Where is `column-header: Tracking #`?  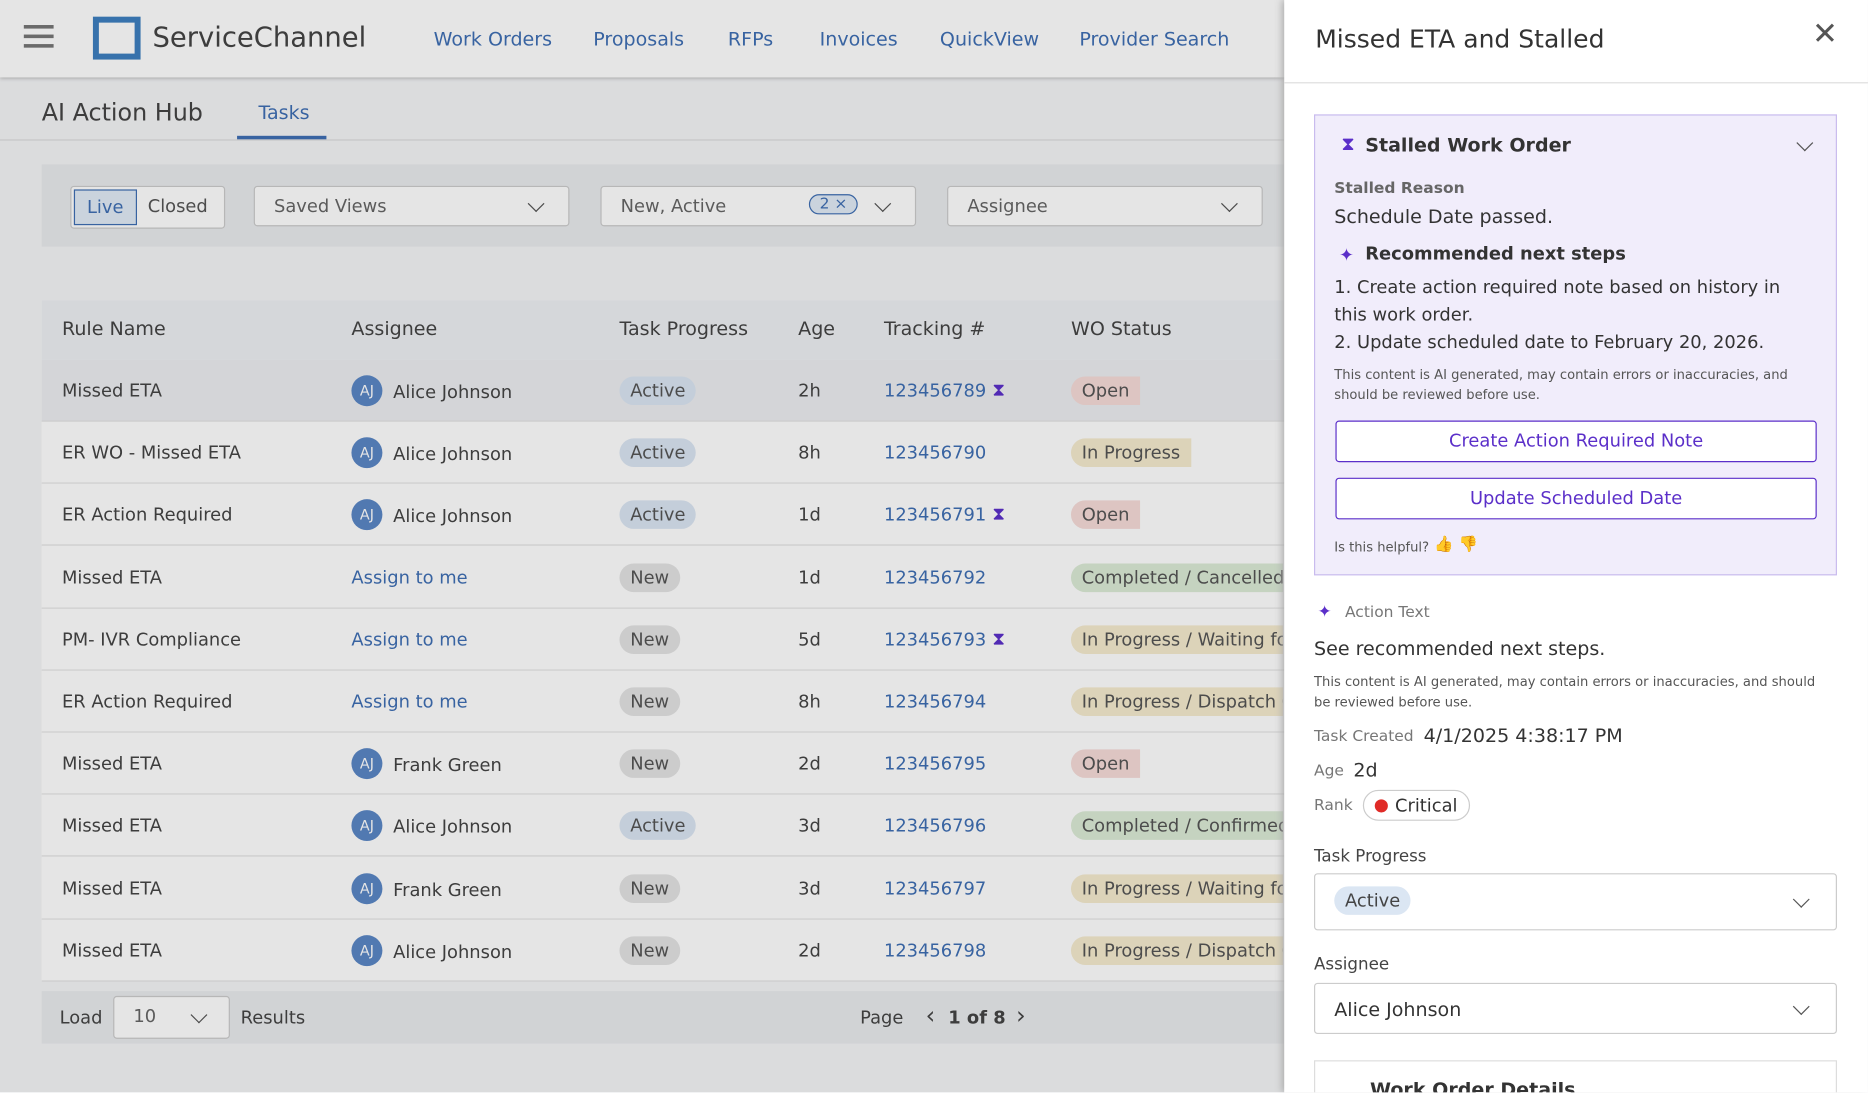 column-header: Tracking # is located at coordinates (934, 328).